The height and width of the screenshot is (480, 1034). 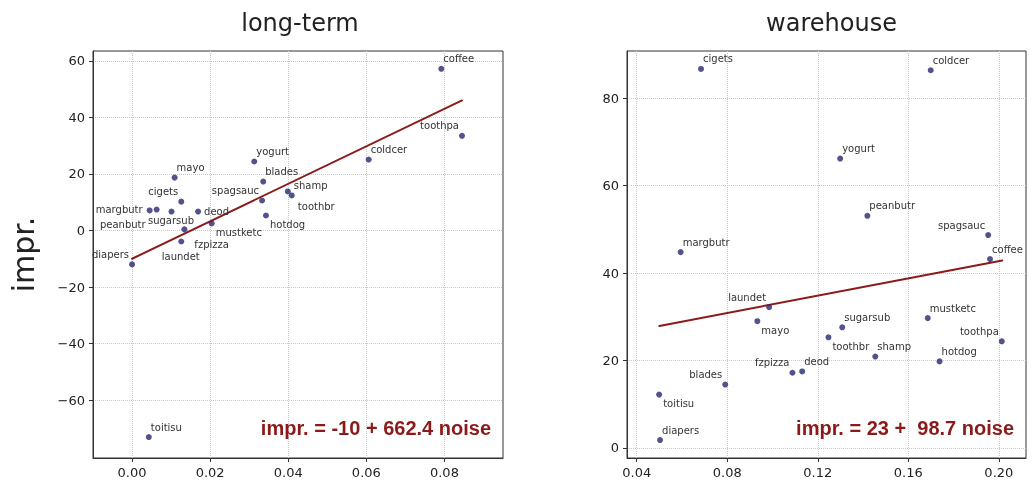 What do you see at coordinates (831, 23) in the screenshot?
I see `chart-title: warehouse` at bounding box center [831, 23].